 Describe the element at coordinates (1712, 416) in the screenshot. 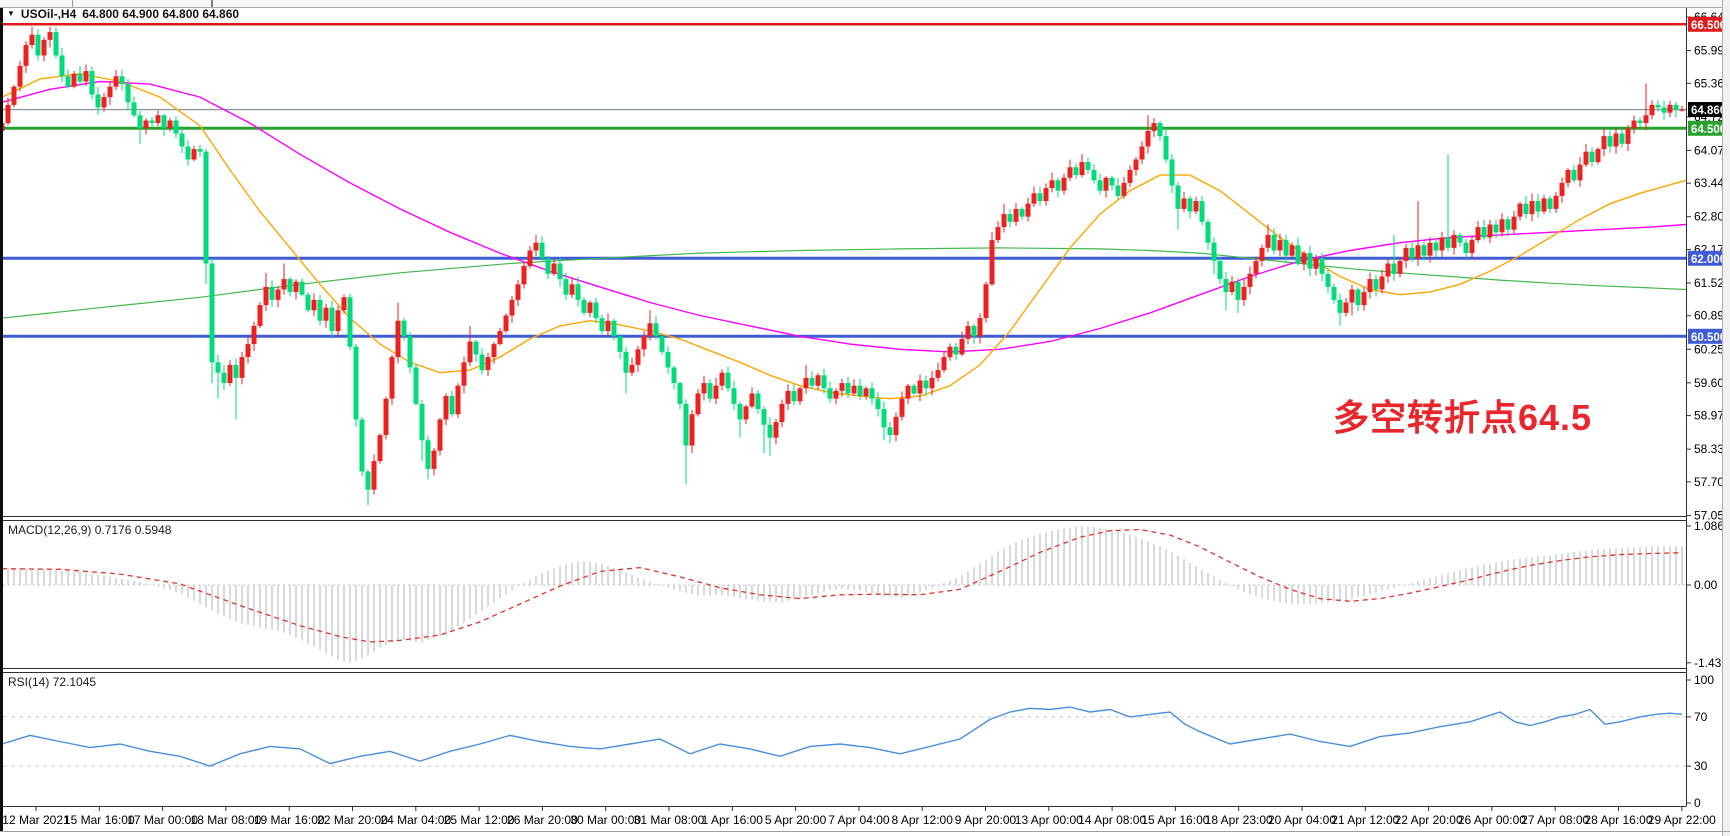

I see `price-tick-label: 58.975` at that location.